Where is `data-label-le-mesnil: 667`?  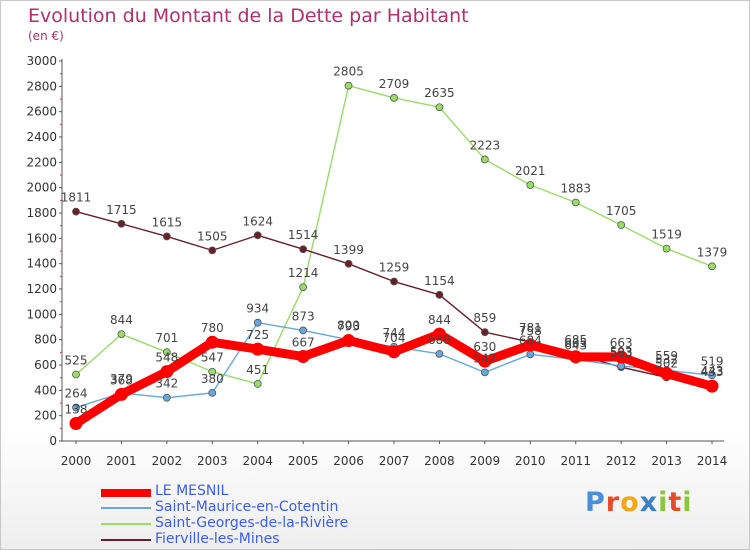
data-label-le-mesnil: 667 is located at coordinates (303, 343).